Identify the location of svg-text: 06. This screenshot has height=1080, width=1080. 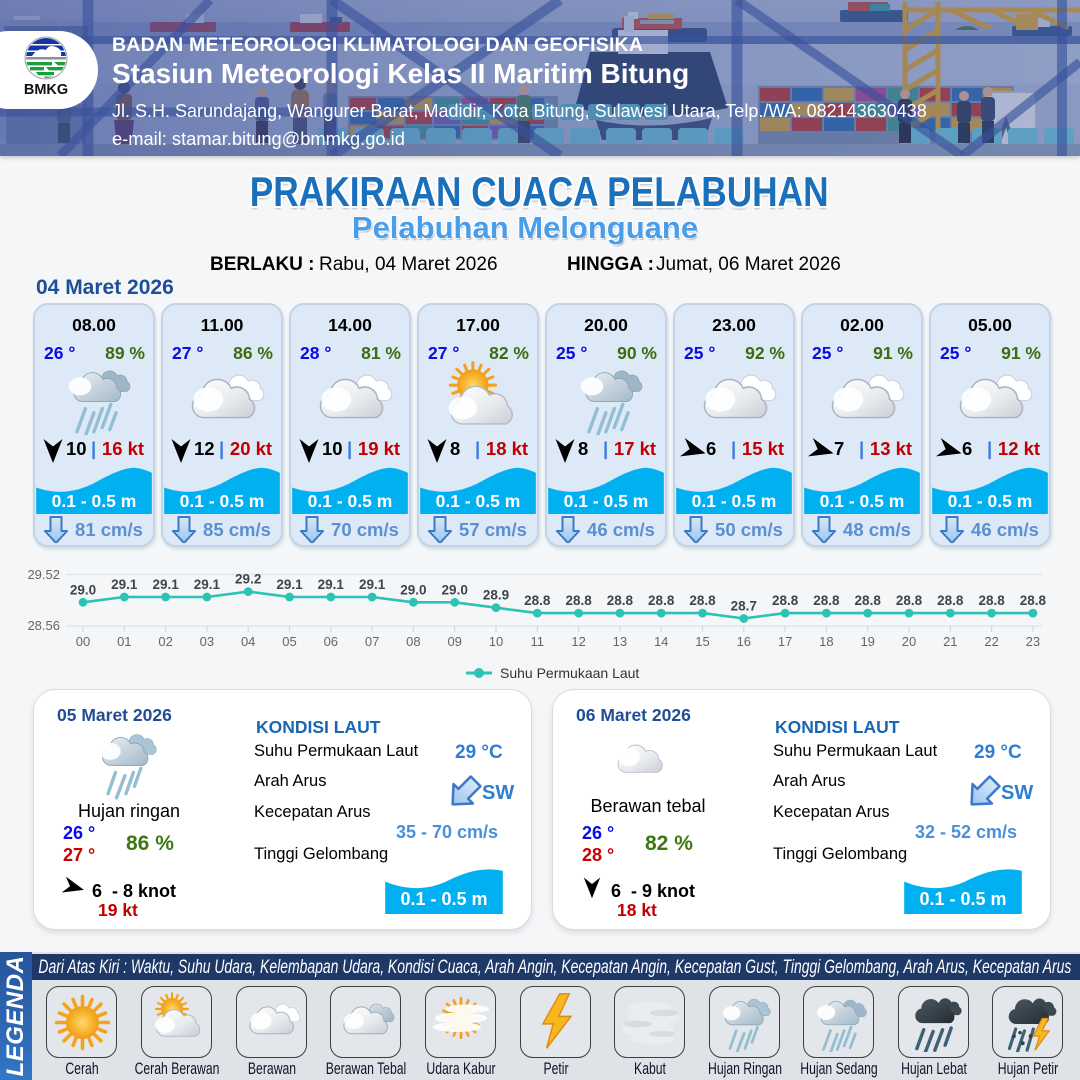
(331, 641).